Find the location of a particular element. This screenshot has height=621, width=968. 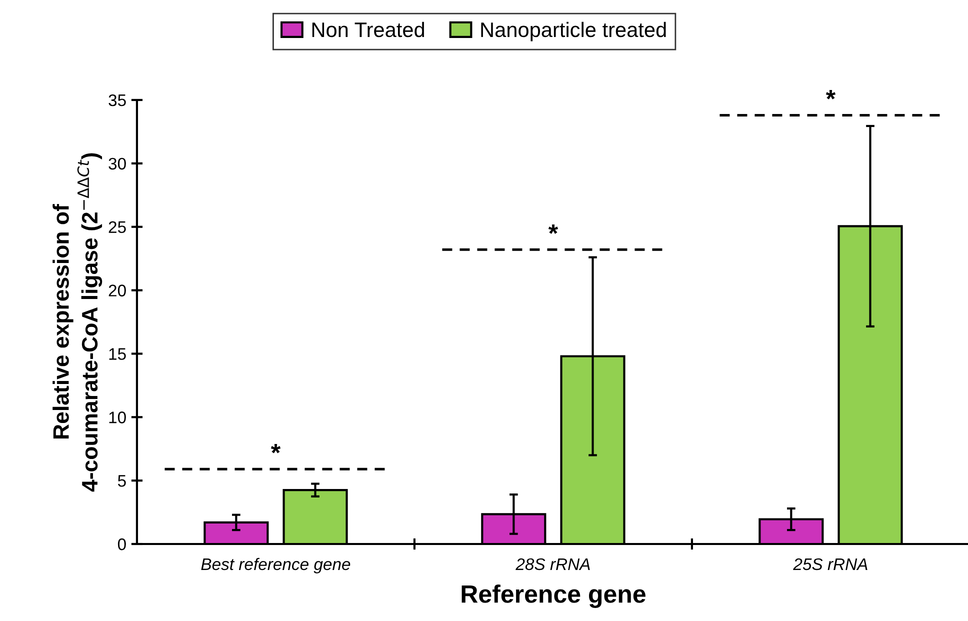

y-tick-label: 20 is located at coordinates (117, 290).